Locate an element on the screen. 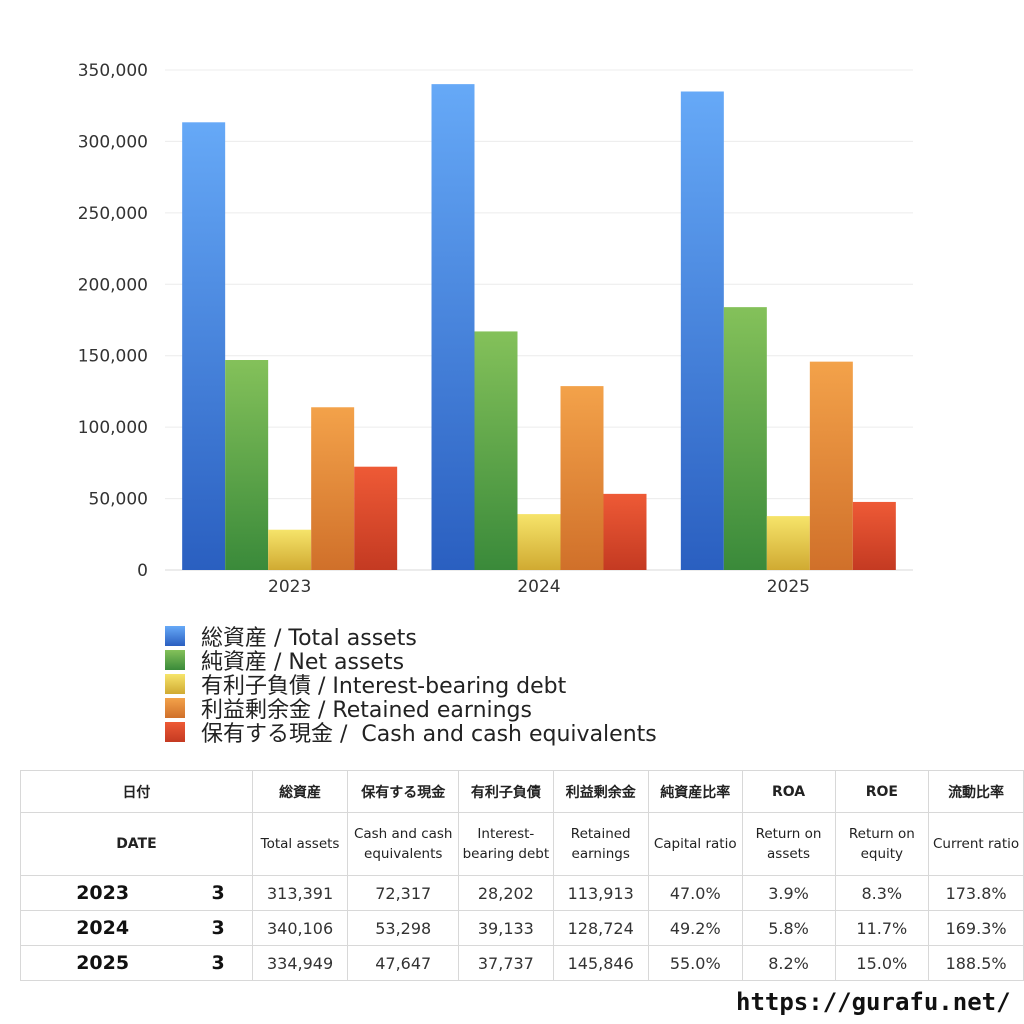  cell-roe: 11.7% is located at coordinates (882, 928).